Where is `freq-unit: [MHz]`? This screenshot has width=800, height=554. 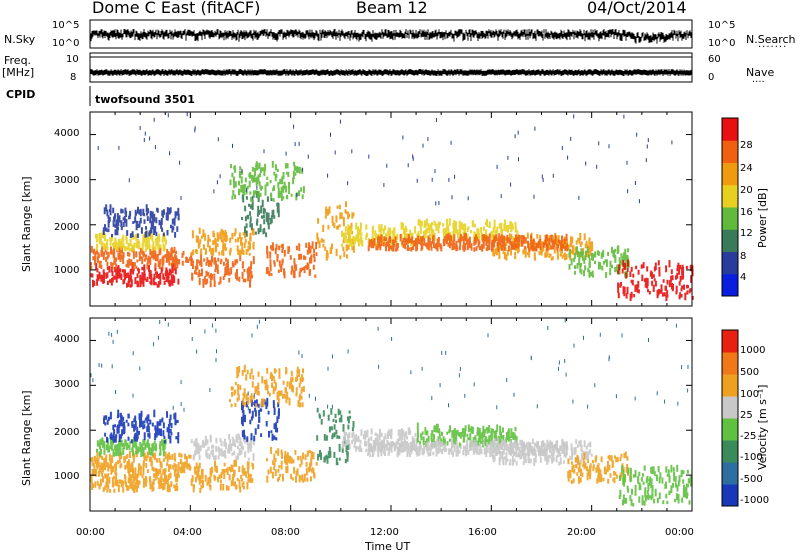 freq-unit: [MHz] is located at coordinates (18, 72).